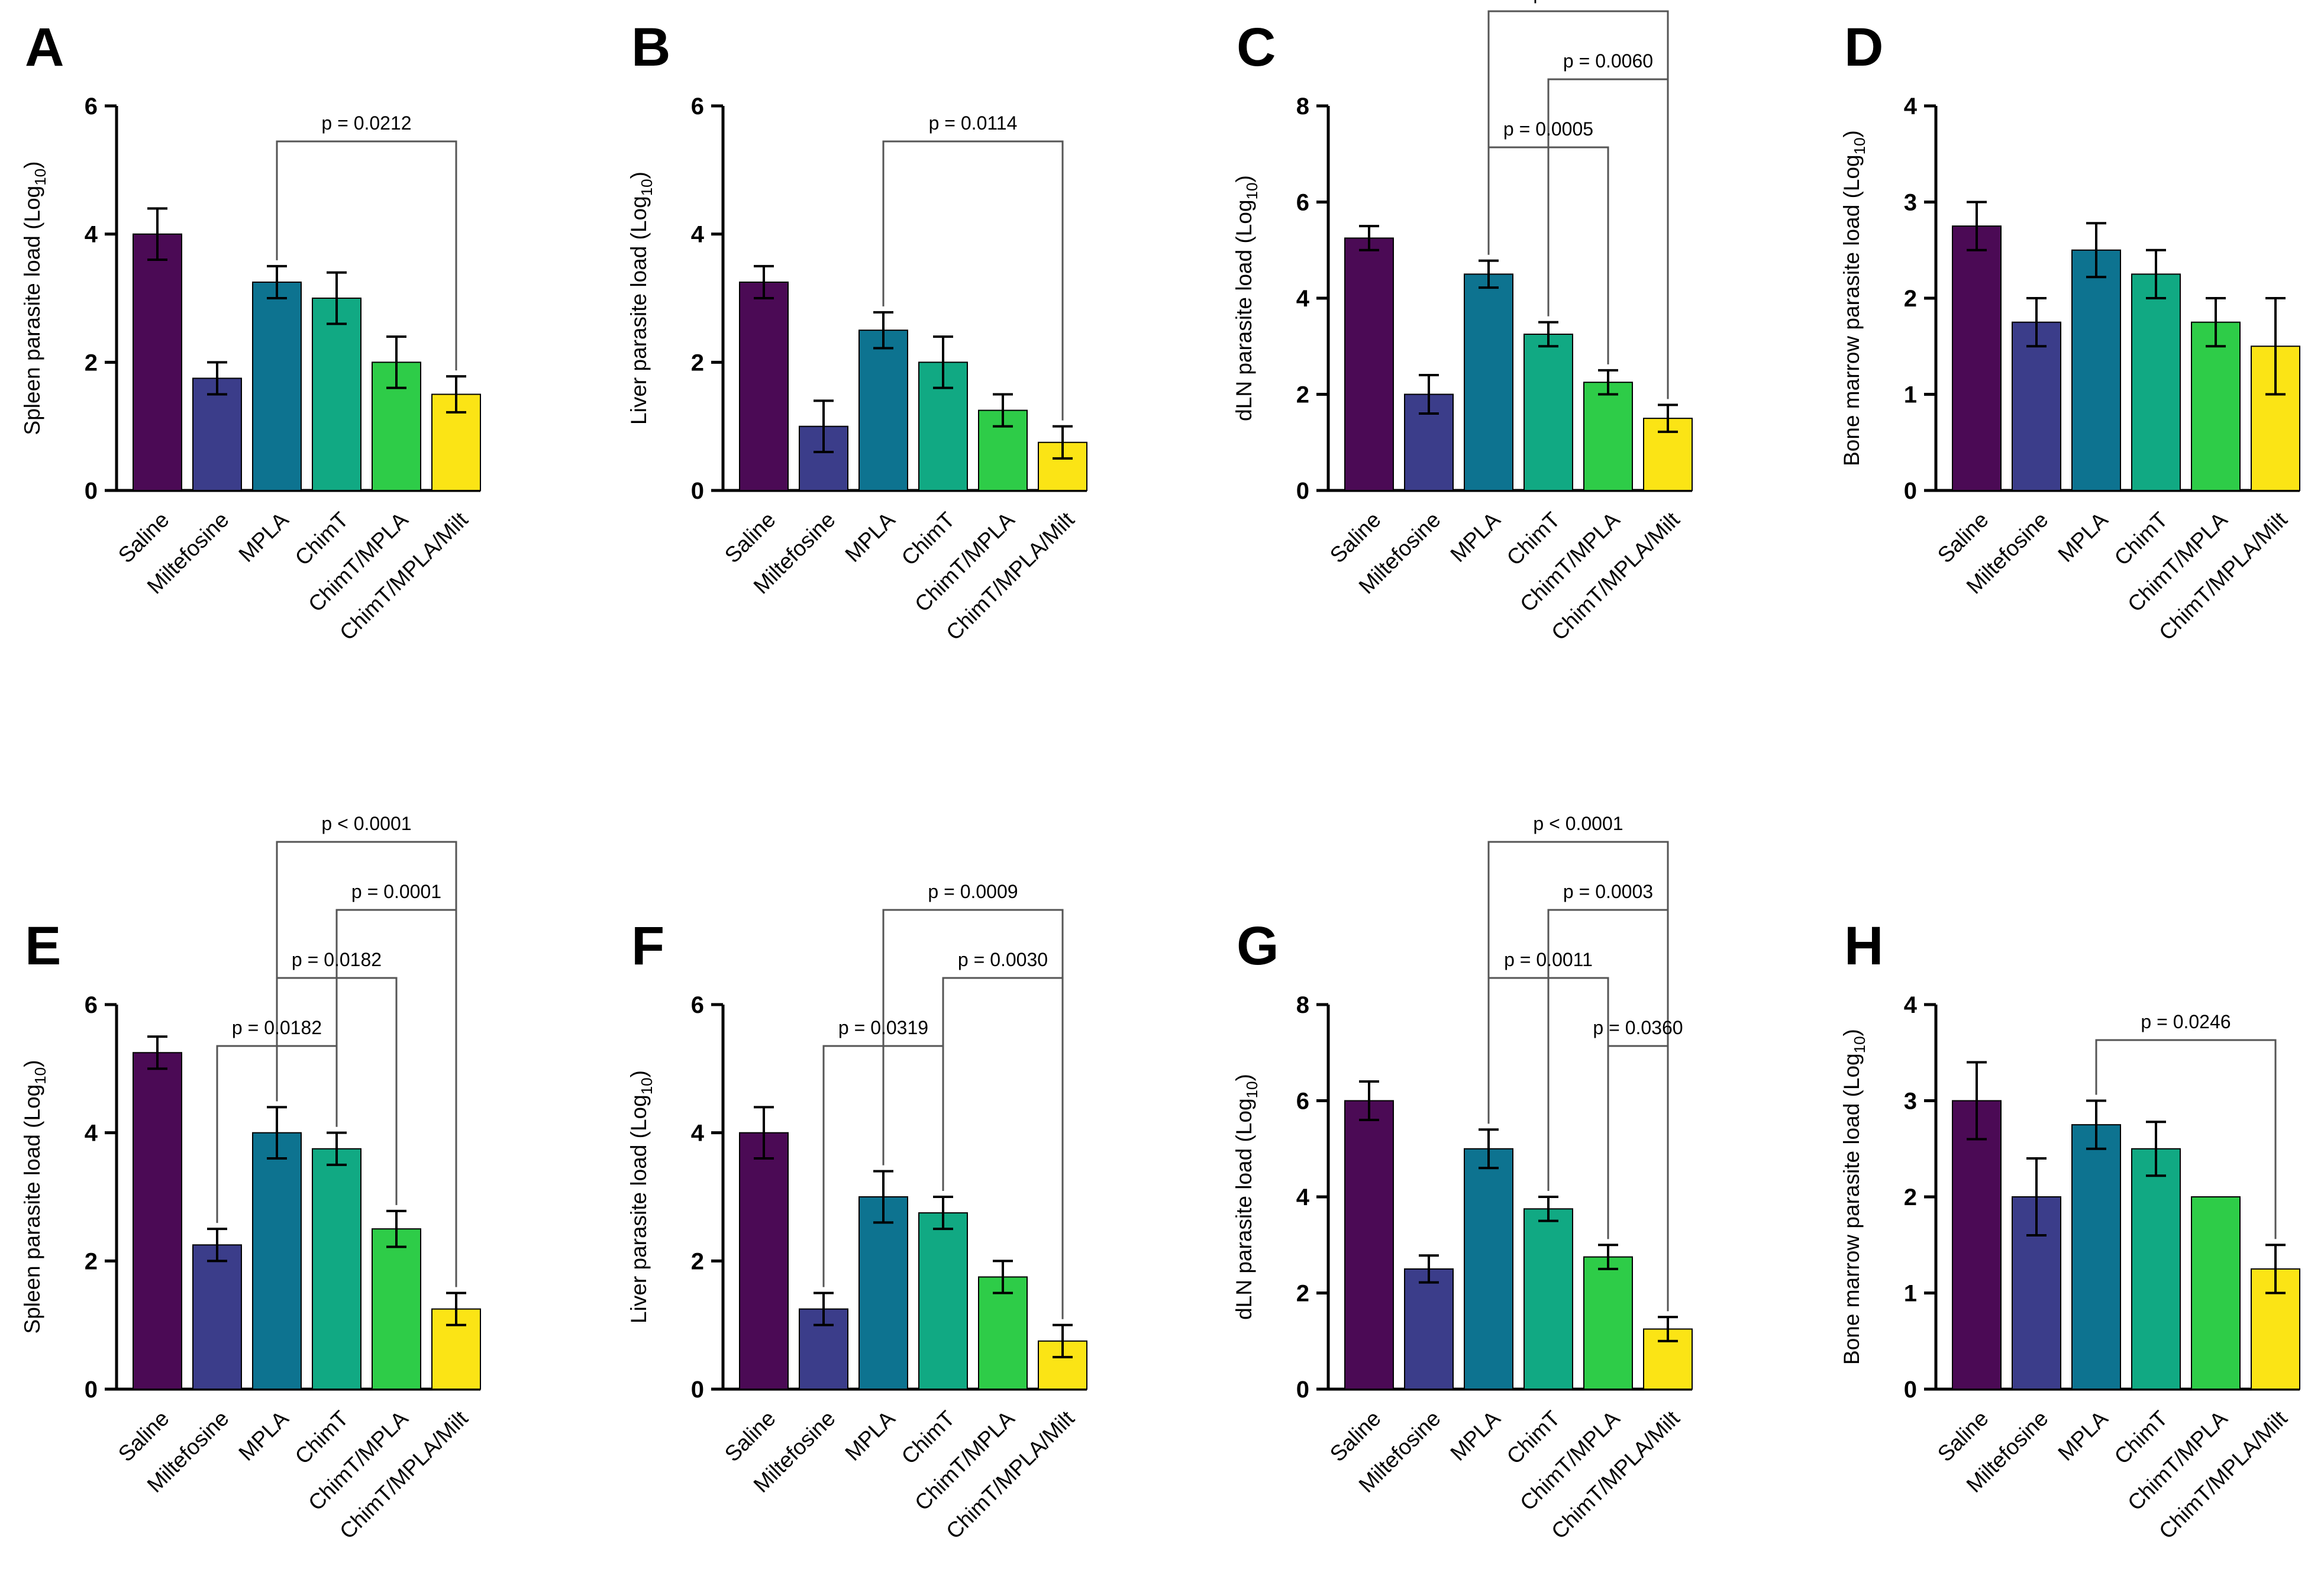 The image size is (2324, 1582). What do you see at coordinates (647, 946) in the screenshot?
I see `panel-letter: F` at bounding box center [647, 946].